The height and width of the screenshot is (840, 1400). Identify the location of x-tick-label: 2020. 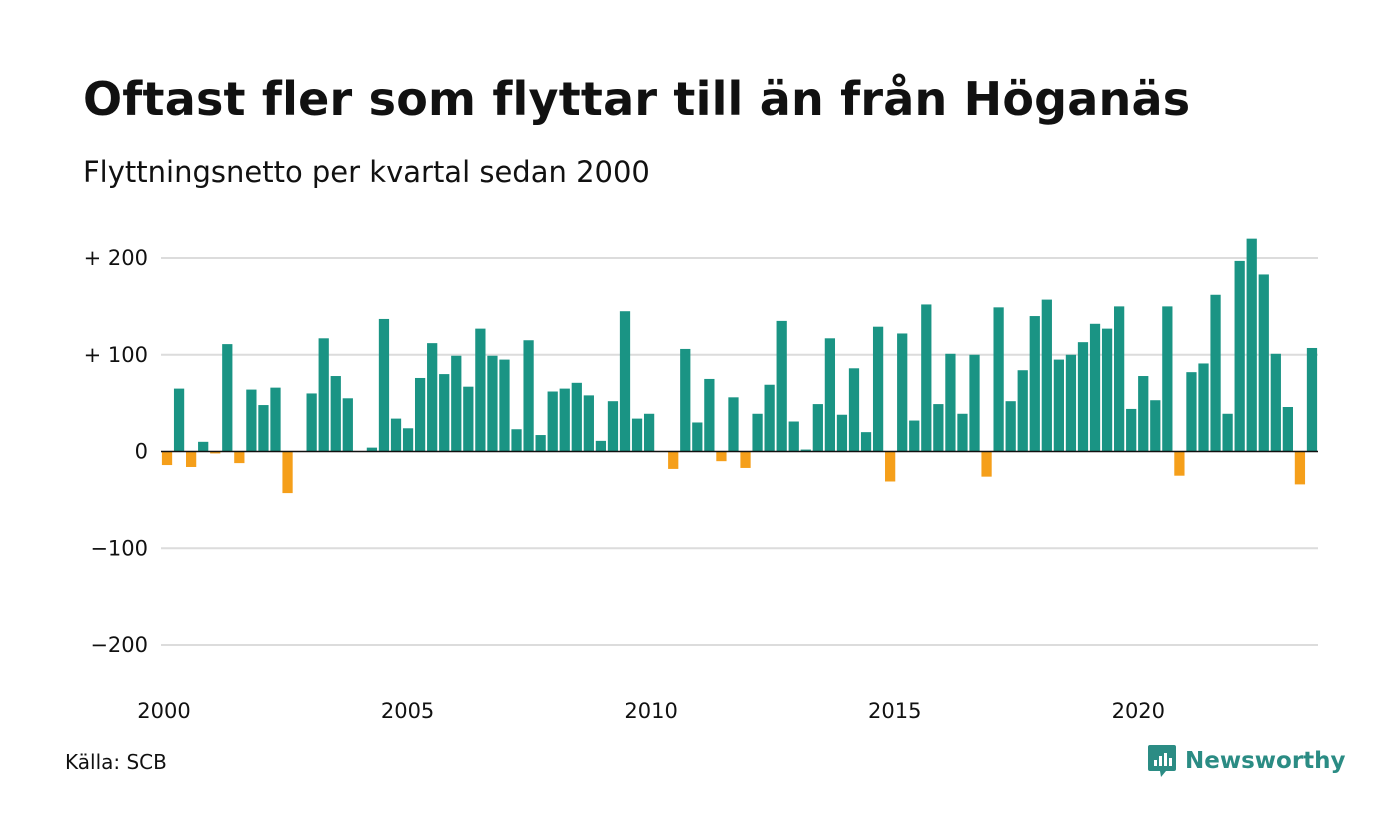
(1138, 711).